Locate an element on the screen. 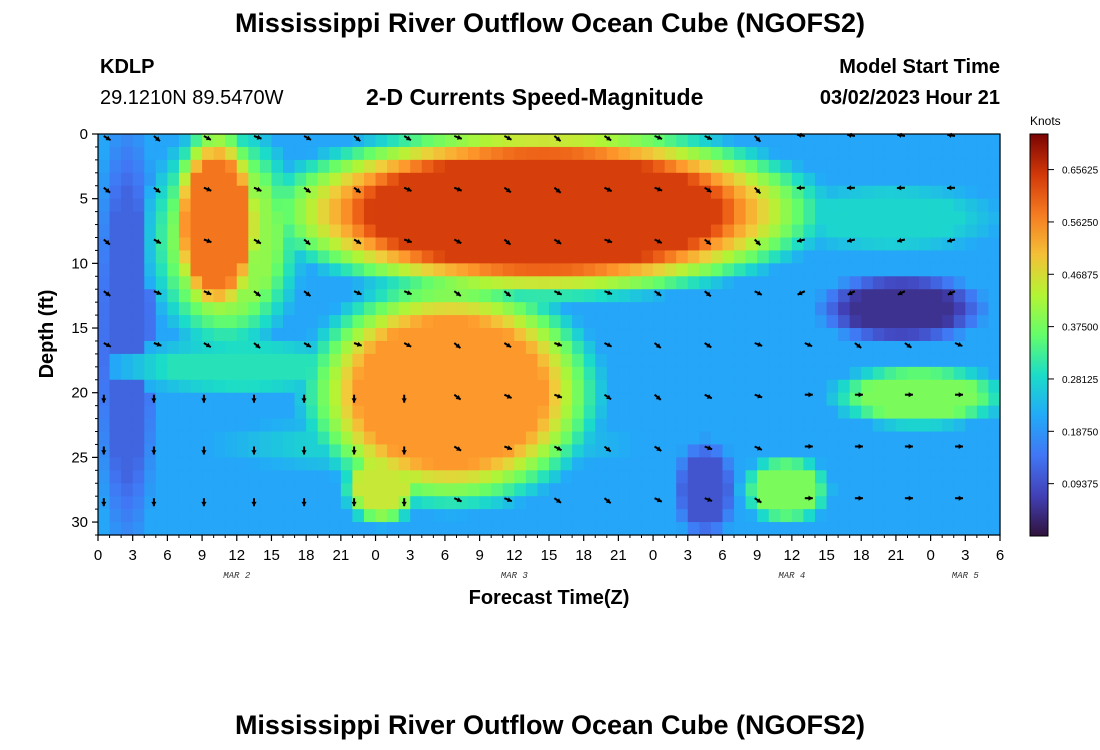  y-tick-label: 5 is located at coordinates (84, 199).